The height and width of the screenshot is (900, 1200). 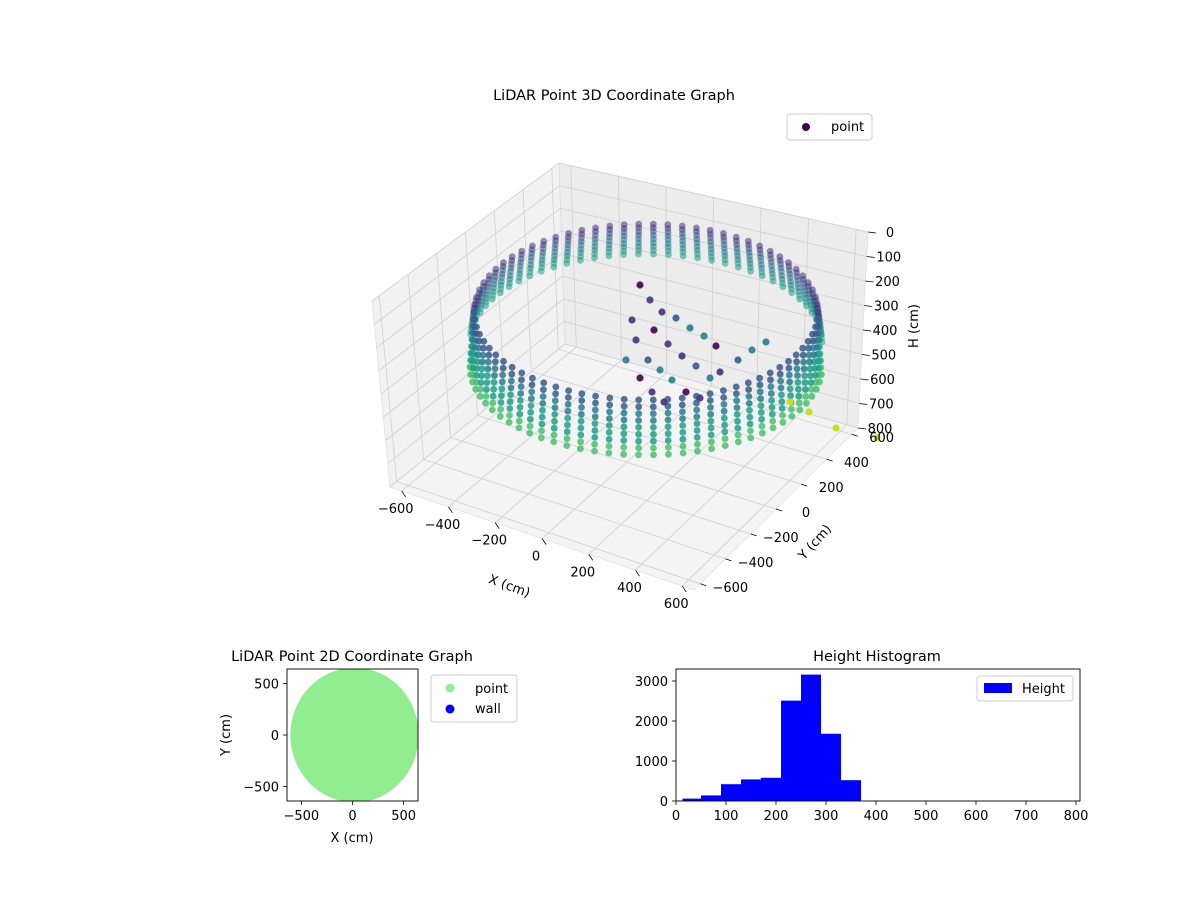 What do you see at coordinates (881, 438) in the screenshot?
I see `y-tick-label: 600` at bounding box center [881, 438].